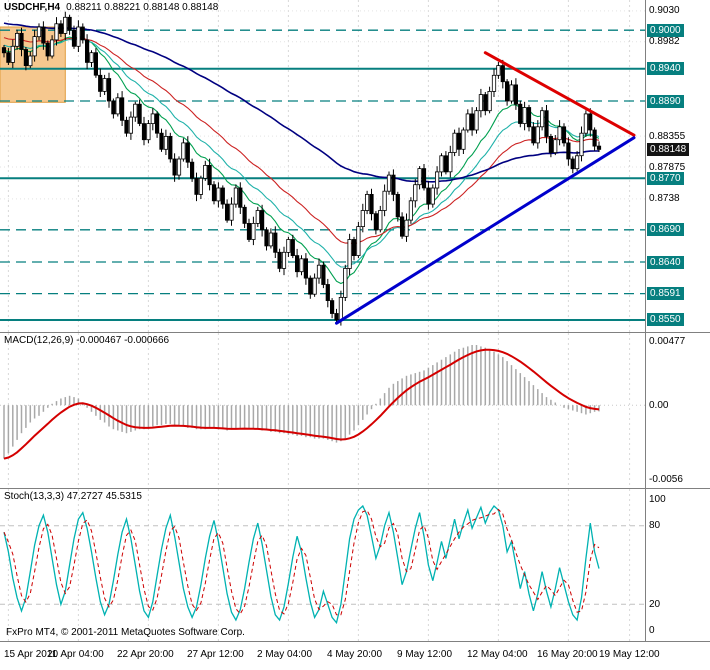  I want to click on symbol-period-label: USDCHF,H4, so click(32, 7).